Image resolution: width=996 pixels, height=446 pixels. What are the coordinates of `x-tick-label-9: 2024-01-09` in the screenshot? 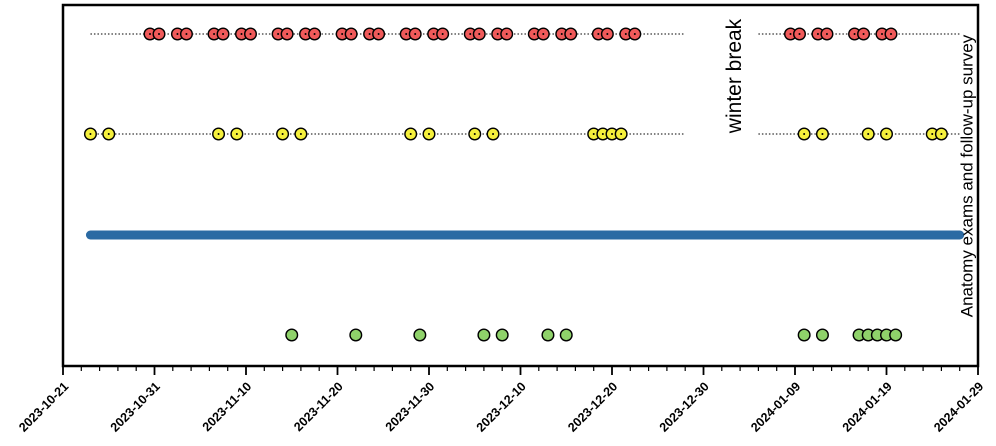 It's located at (775, 406).